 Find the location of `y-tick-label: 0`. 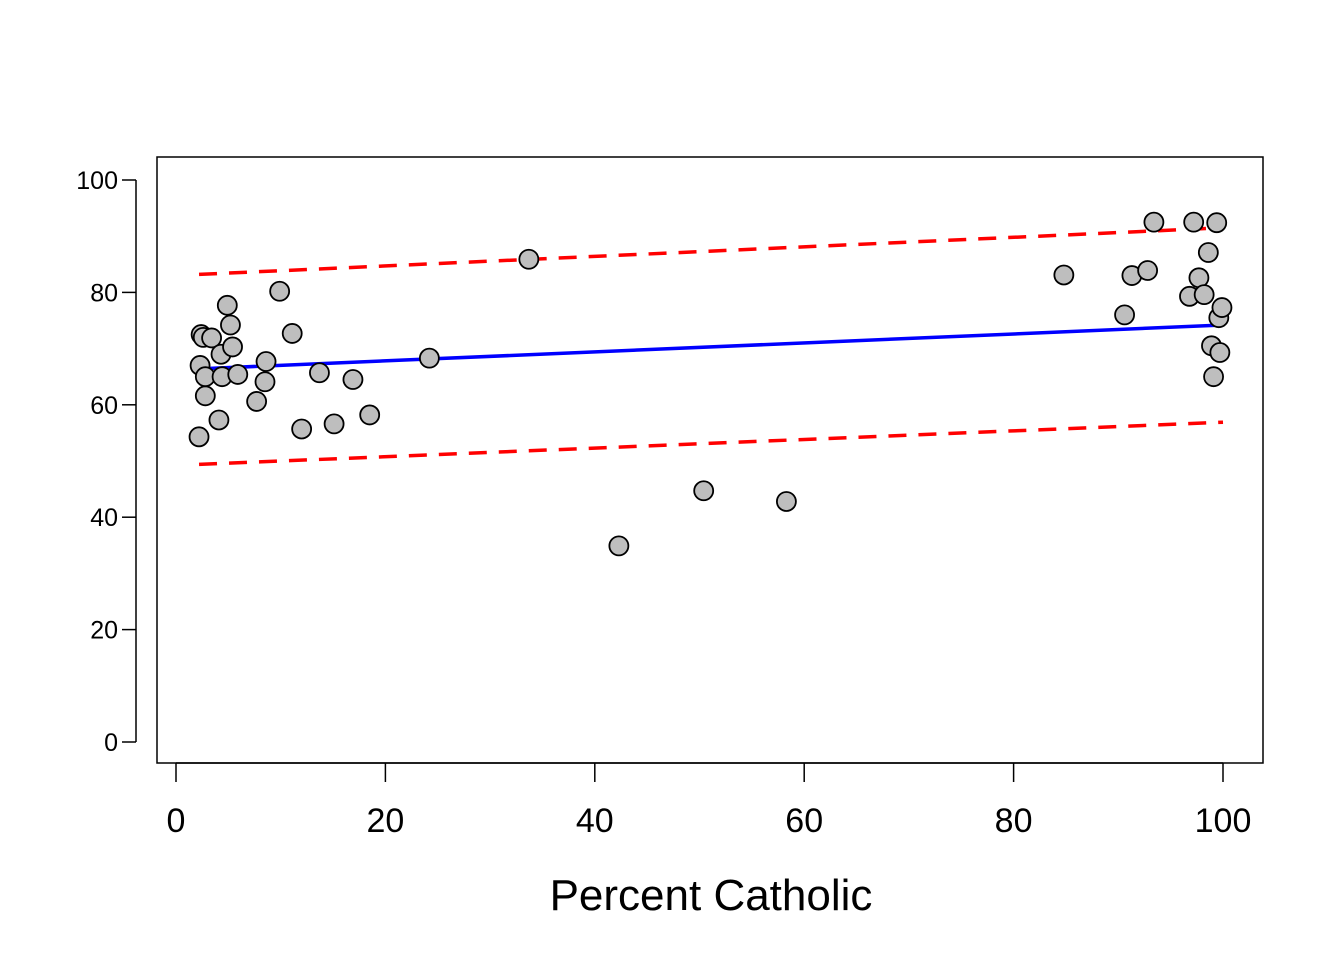

y-tick-label: 0 is located at coordinates (111, 743).